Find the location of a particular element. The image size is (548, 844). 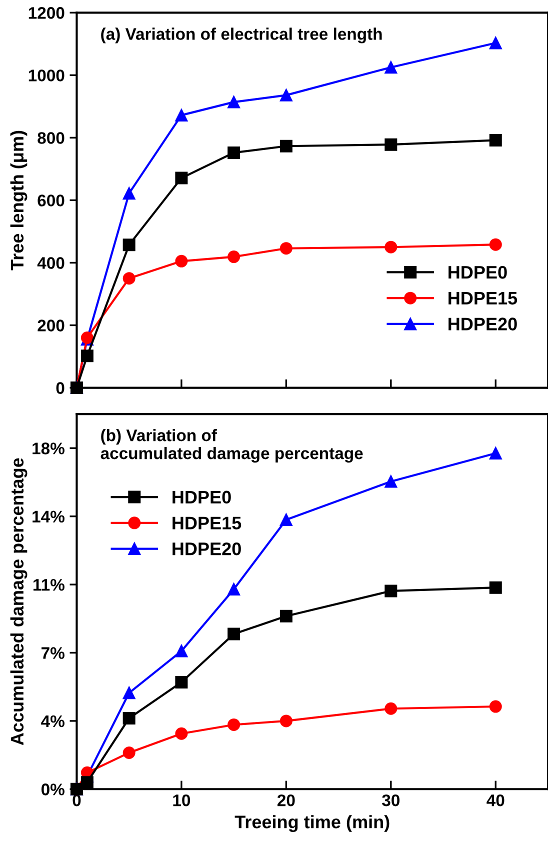

y-axis-title: Accumulated damage percentage is located at coordinates (19, 602).